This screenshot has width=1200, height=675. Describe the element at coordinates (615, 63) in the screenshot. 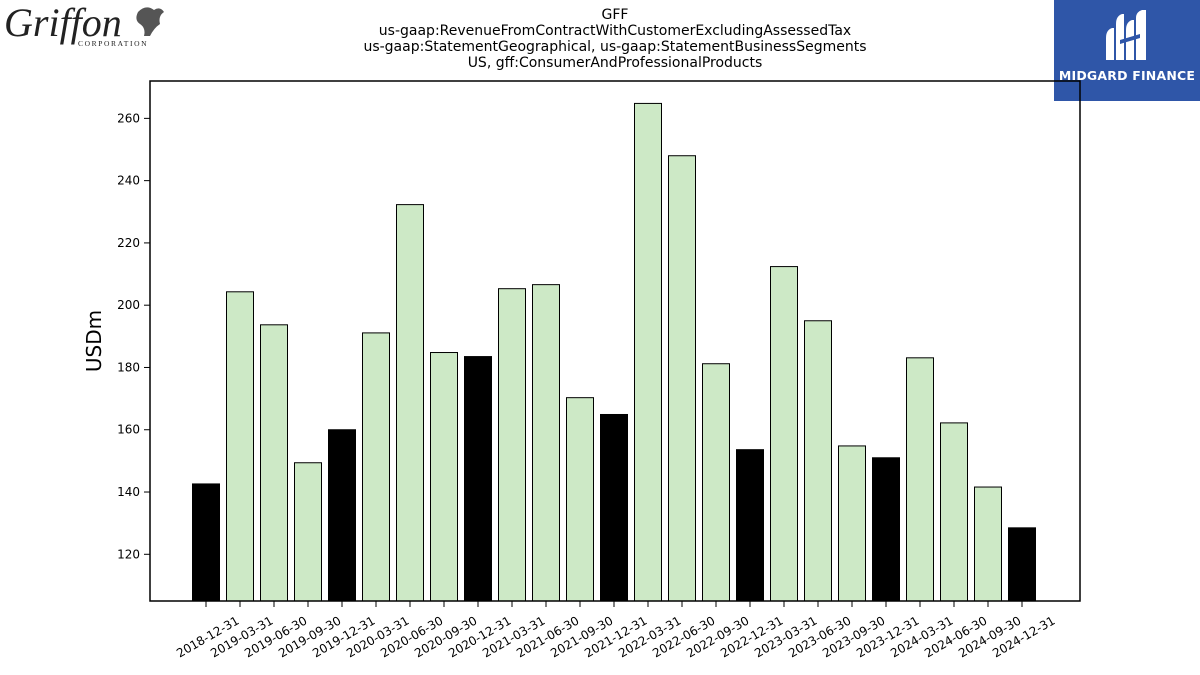

I see `chart-subtitle-members: US, gff:ConsumerAndProfessionalProducts` at that location.